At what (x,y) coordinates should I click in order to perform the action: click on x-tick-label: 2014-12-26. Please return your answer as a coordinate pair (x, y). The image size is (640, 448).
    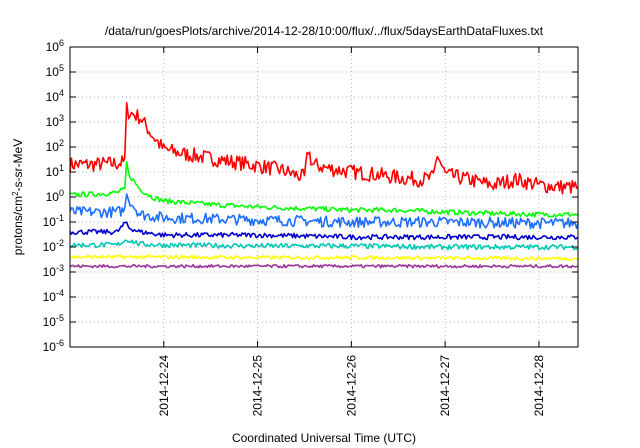
    Looking at the image, I should click on (351, 386).